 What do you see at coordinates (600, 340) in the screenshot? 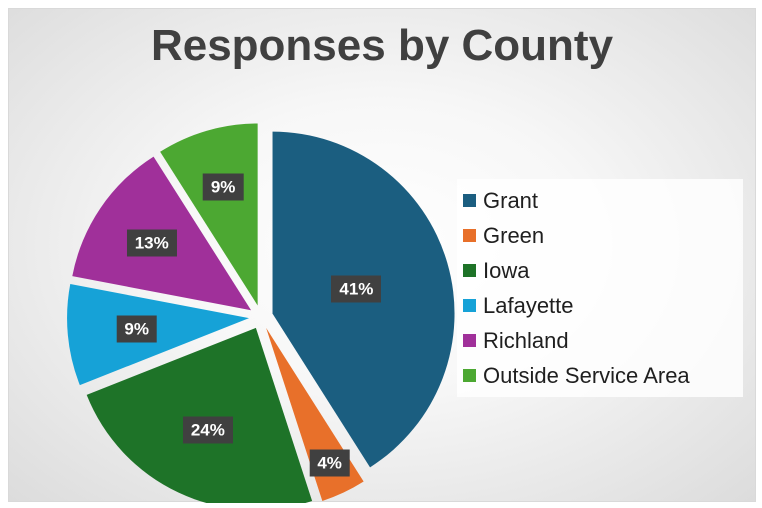
I see `legend-item: Richland` at bounding box center [600, 340].